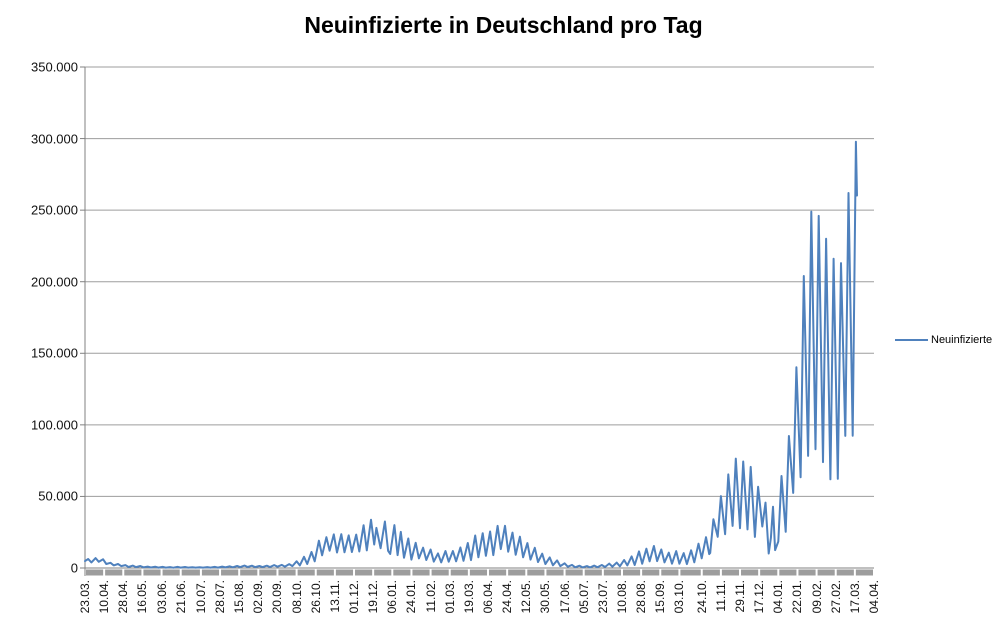 The image size is (1007, 630). I want to click on y-tick-label: 0, so click(74, 568).